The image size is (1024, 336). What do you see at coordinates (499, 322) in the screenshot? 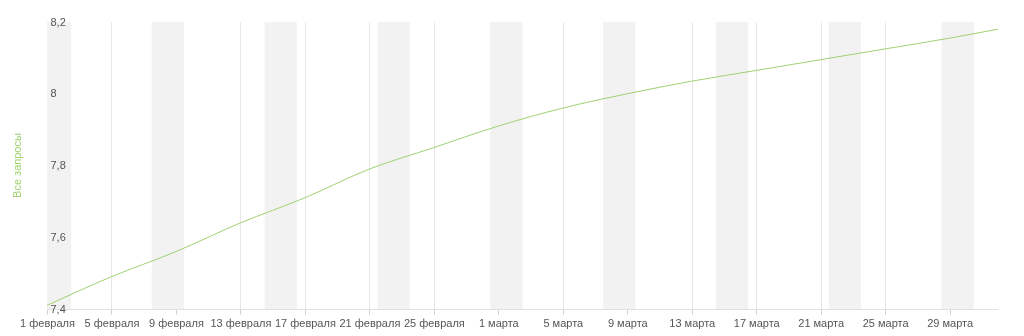
I see `x-tick-label: 1 марта` at bounding box center [499, 322].